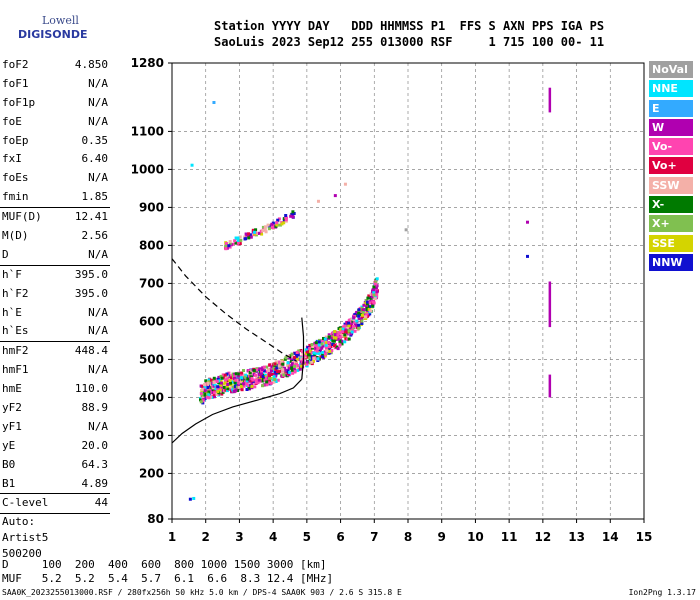  I want to click on param-value: 4.89, so click(95, 483).